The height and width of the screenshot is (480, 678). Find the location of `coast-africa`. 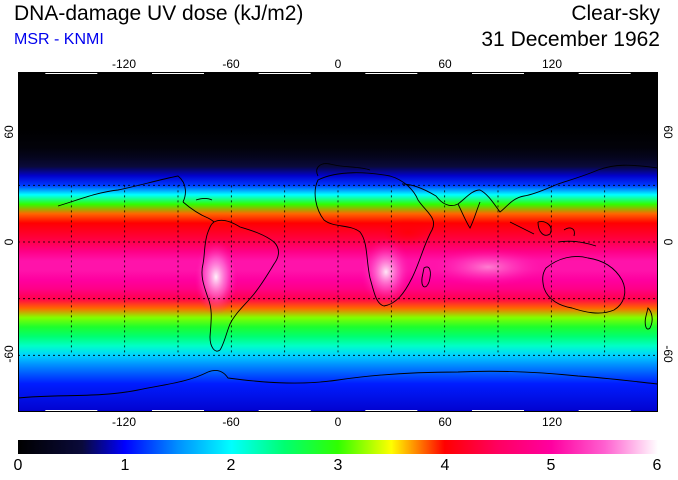

coast-africa is located at coordinates (374, 239).